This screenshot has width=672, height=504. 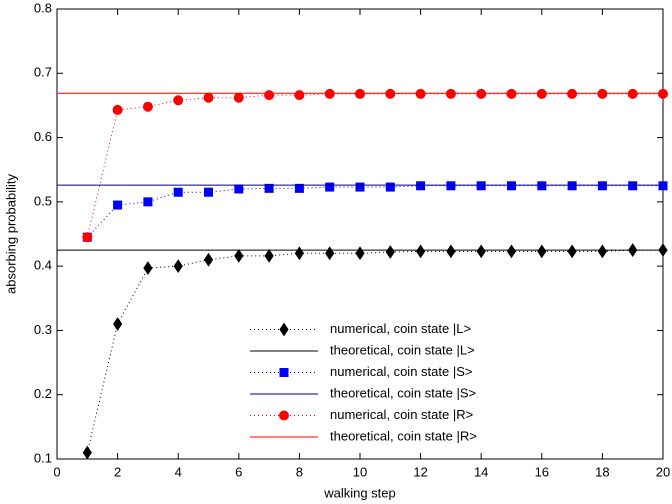 I want to click on x-tick-label: 2, so click(x=117, y=471).